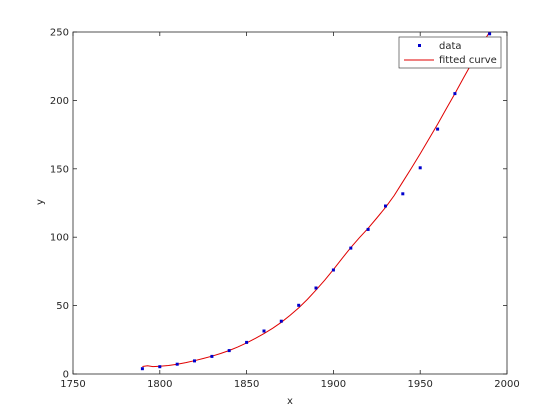 Image resolution: width=560 pixels, height=420 pixels. What do you see at coordinates (333, 384) in the screenshot?
I see `x-tick-label: 1900` at bounding box center [333, 384].